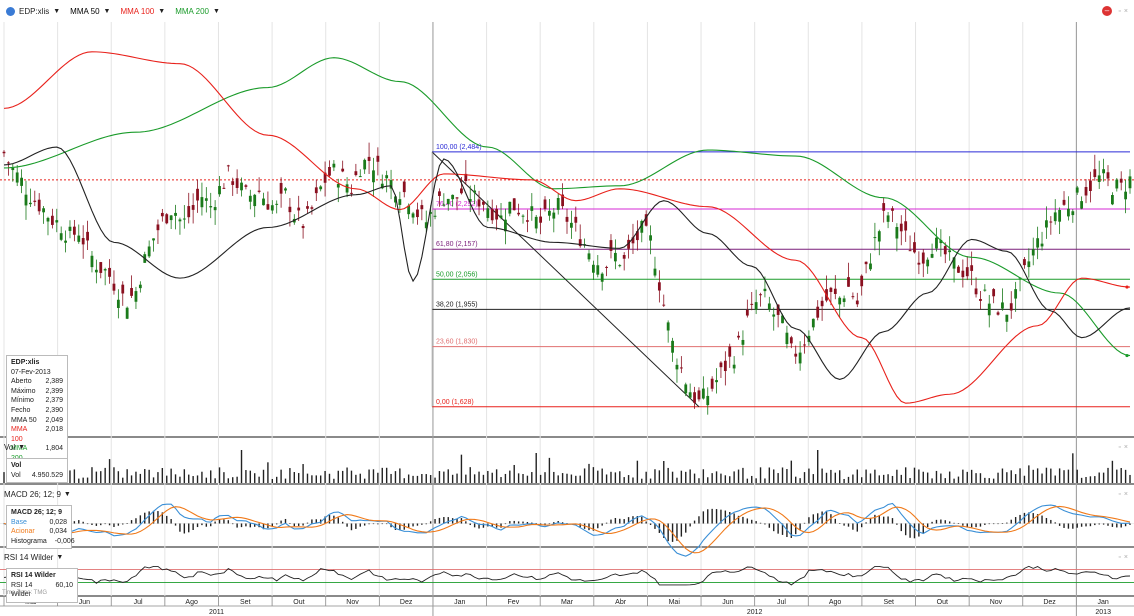  Describe the element at coordinates (142, 11) in the screenshot. I see `indicator-mma100: MMA 100 ▼` at that location.